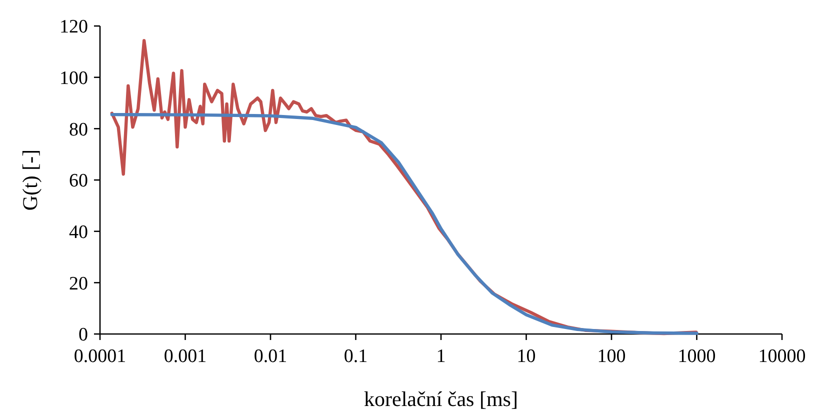  What do you see at coordinates (78, 283) in the screenshot?
I see `y-tick-label: 20` at bounding box center [78, 283].